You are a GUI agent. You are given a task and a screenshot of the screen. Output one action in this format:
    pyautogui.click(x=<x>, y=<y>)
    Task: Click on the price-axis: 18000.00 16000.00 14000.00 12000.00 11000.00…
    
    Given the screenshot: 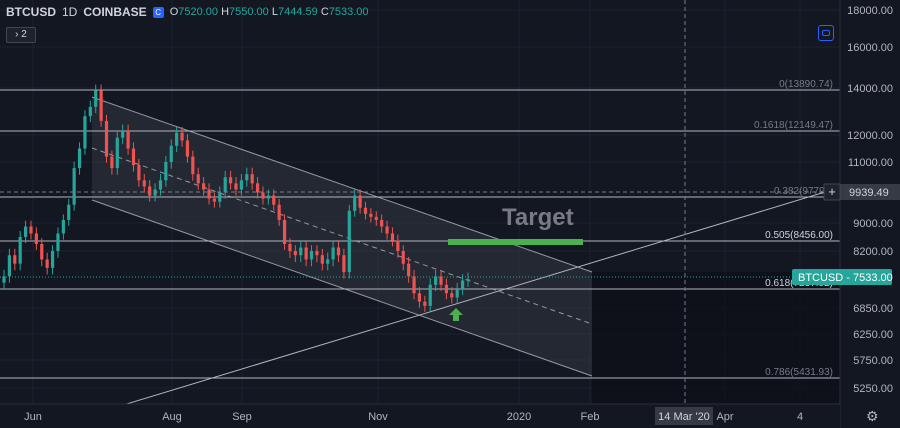 What is the action you would take?
    pyautogui.click(x=869, y=214)
    